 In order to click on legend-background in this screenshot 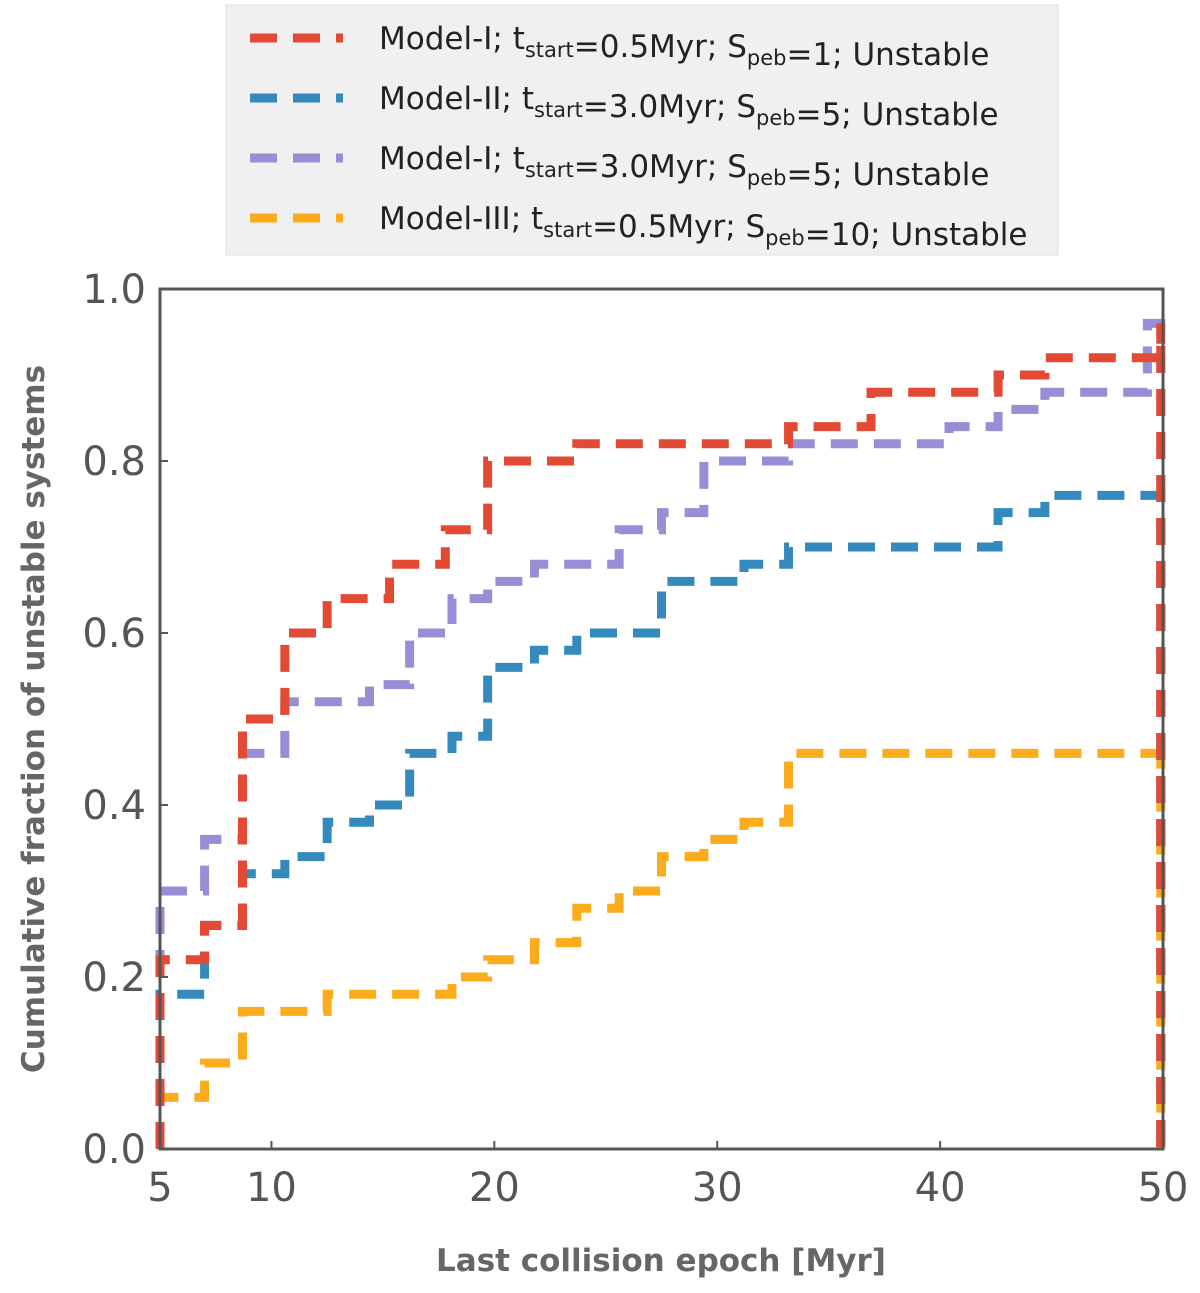, I will do `click(642, 130)`.